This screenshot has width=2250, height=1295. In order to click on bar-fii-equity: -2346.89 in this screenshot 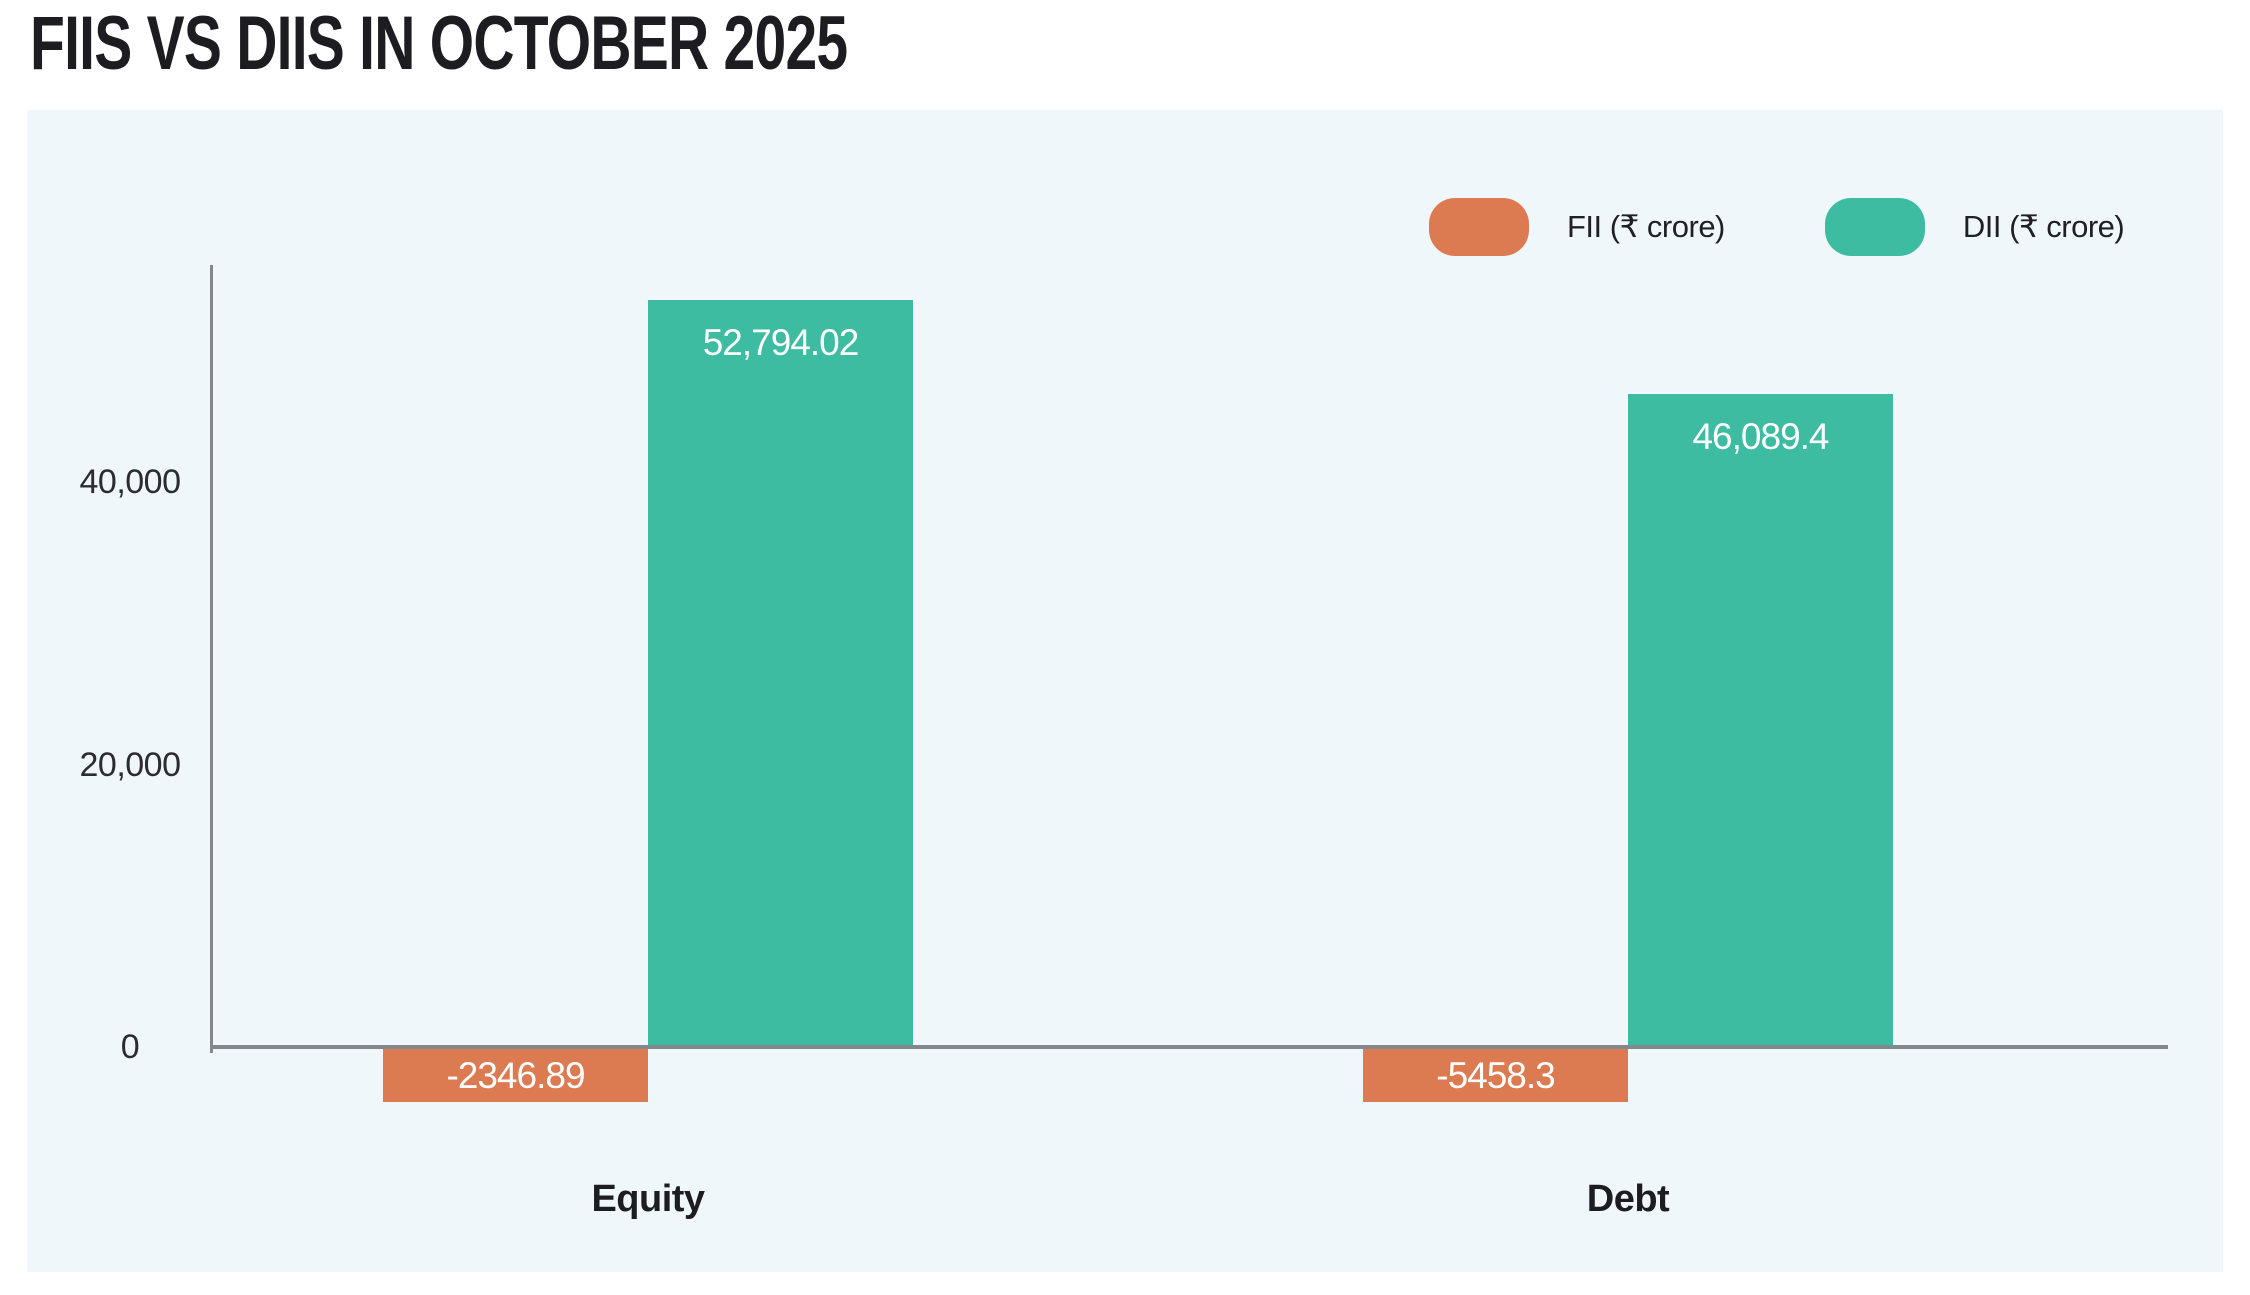, I will do `click(515, 1075)`.